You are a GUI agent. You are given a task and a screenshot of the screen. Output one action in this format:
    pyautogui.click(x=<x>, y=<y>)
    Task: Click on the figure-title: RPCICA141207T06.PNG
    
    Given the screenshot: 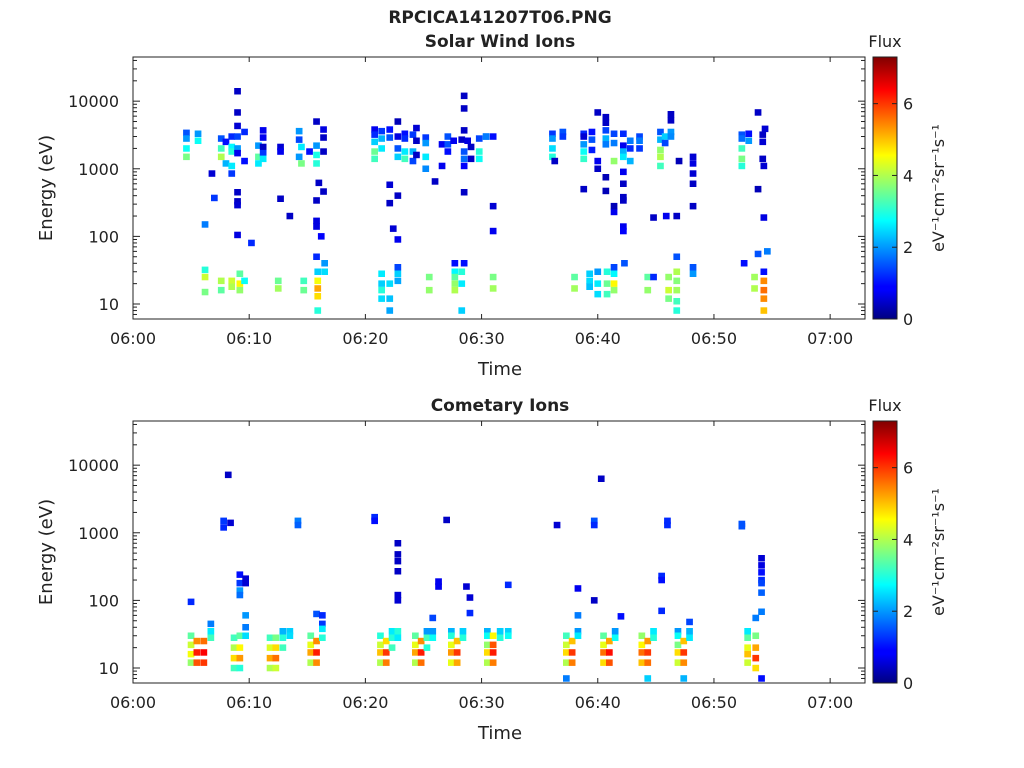 What is the action you would take?
    pyautogui.click(x=499, y=18)
    